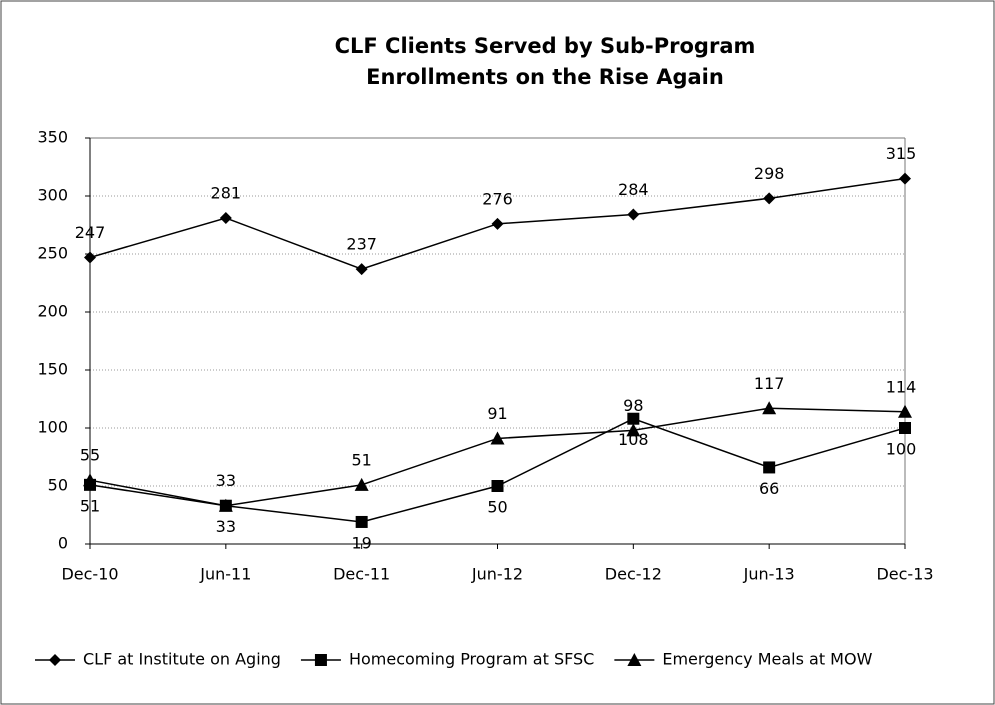 The width and height of the screenshot is (995, 705). I want to click on x-tick-label: Jun-11, so click(225, 574).